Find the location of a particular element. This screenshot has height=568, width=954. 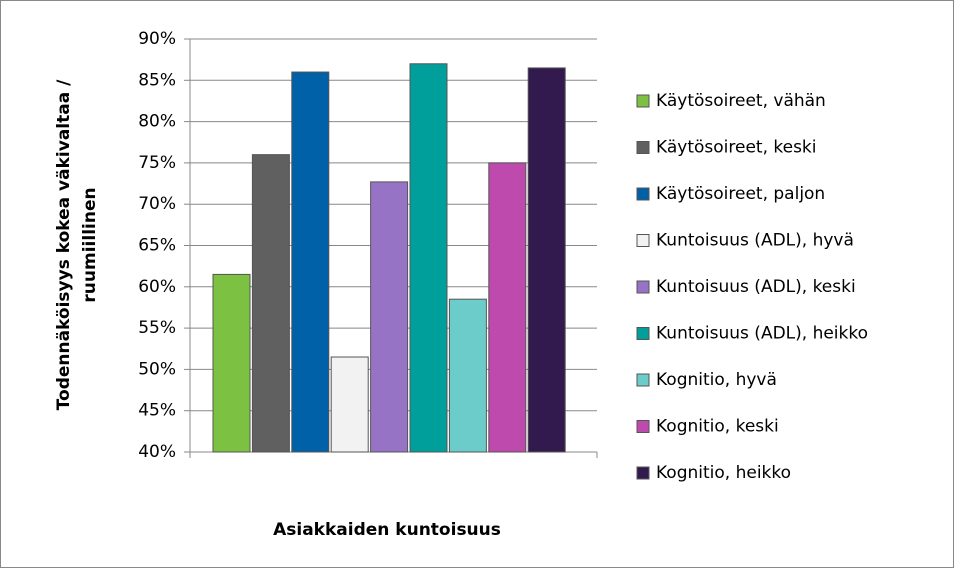

y-tick-label: 85% is located at coordinates (157, 80).